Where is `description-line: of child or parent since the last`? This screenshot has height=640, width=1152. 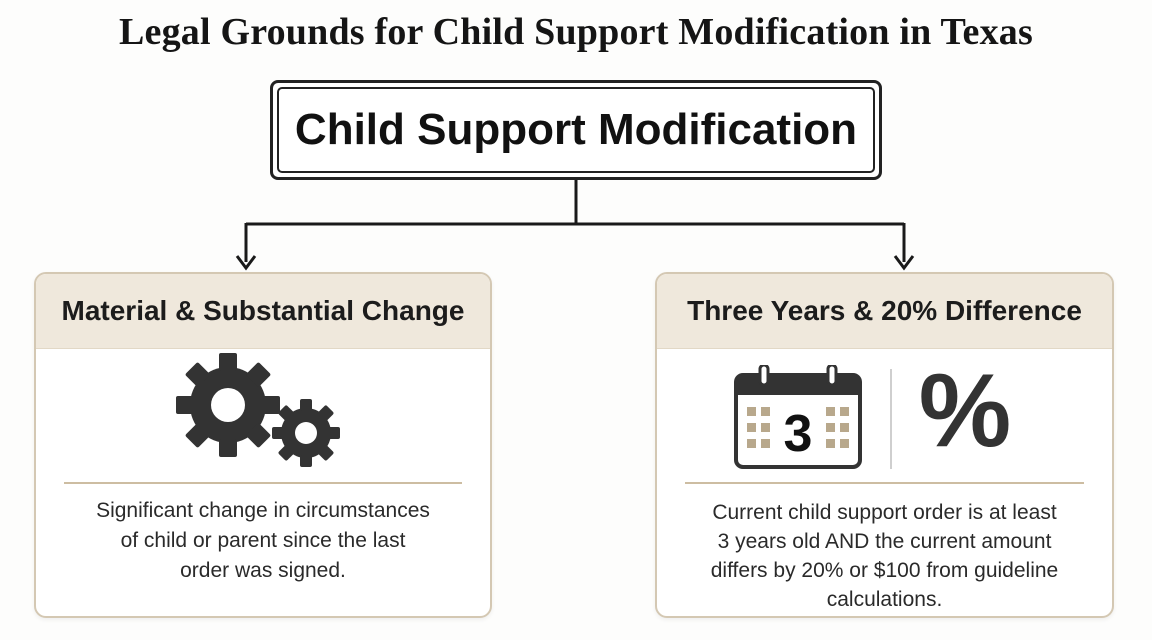
description-line: of child or parent since the last is located at coordinates (263, 540).